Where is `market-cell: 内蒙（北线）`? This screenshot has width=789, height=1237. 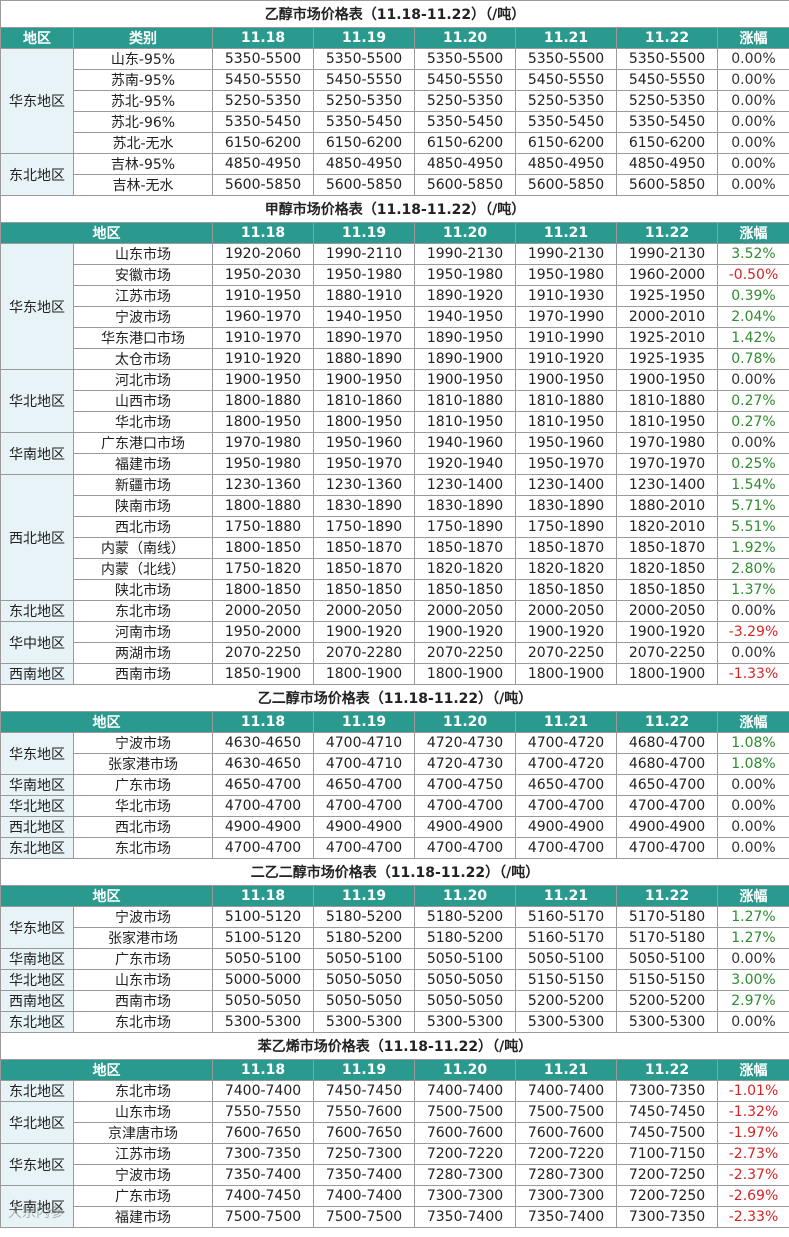 market-cell: 内蒙（北线） is located at coordinates (143, 569).